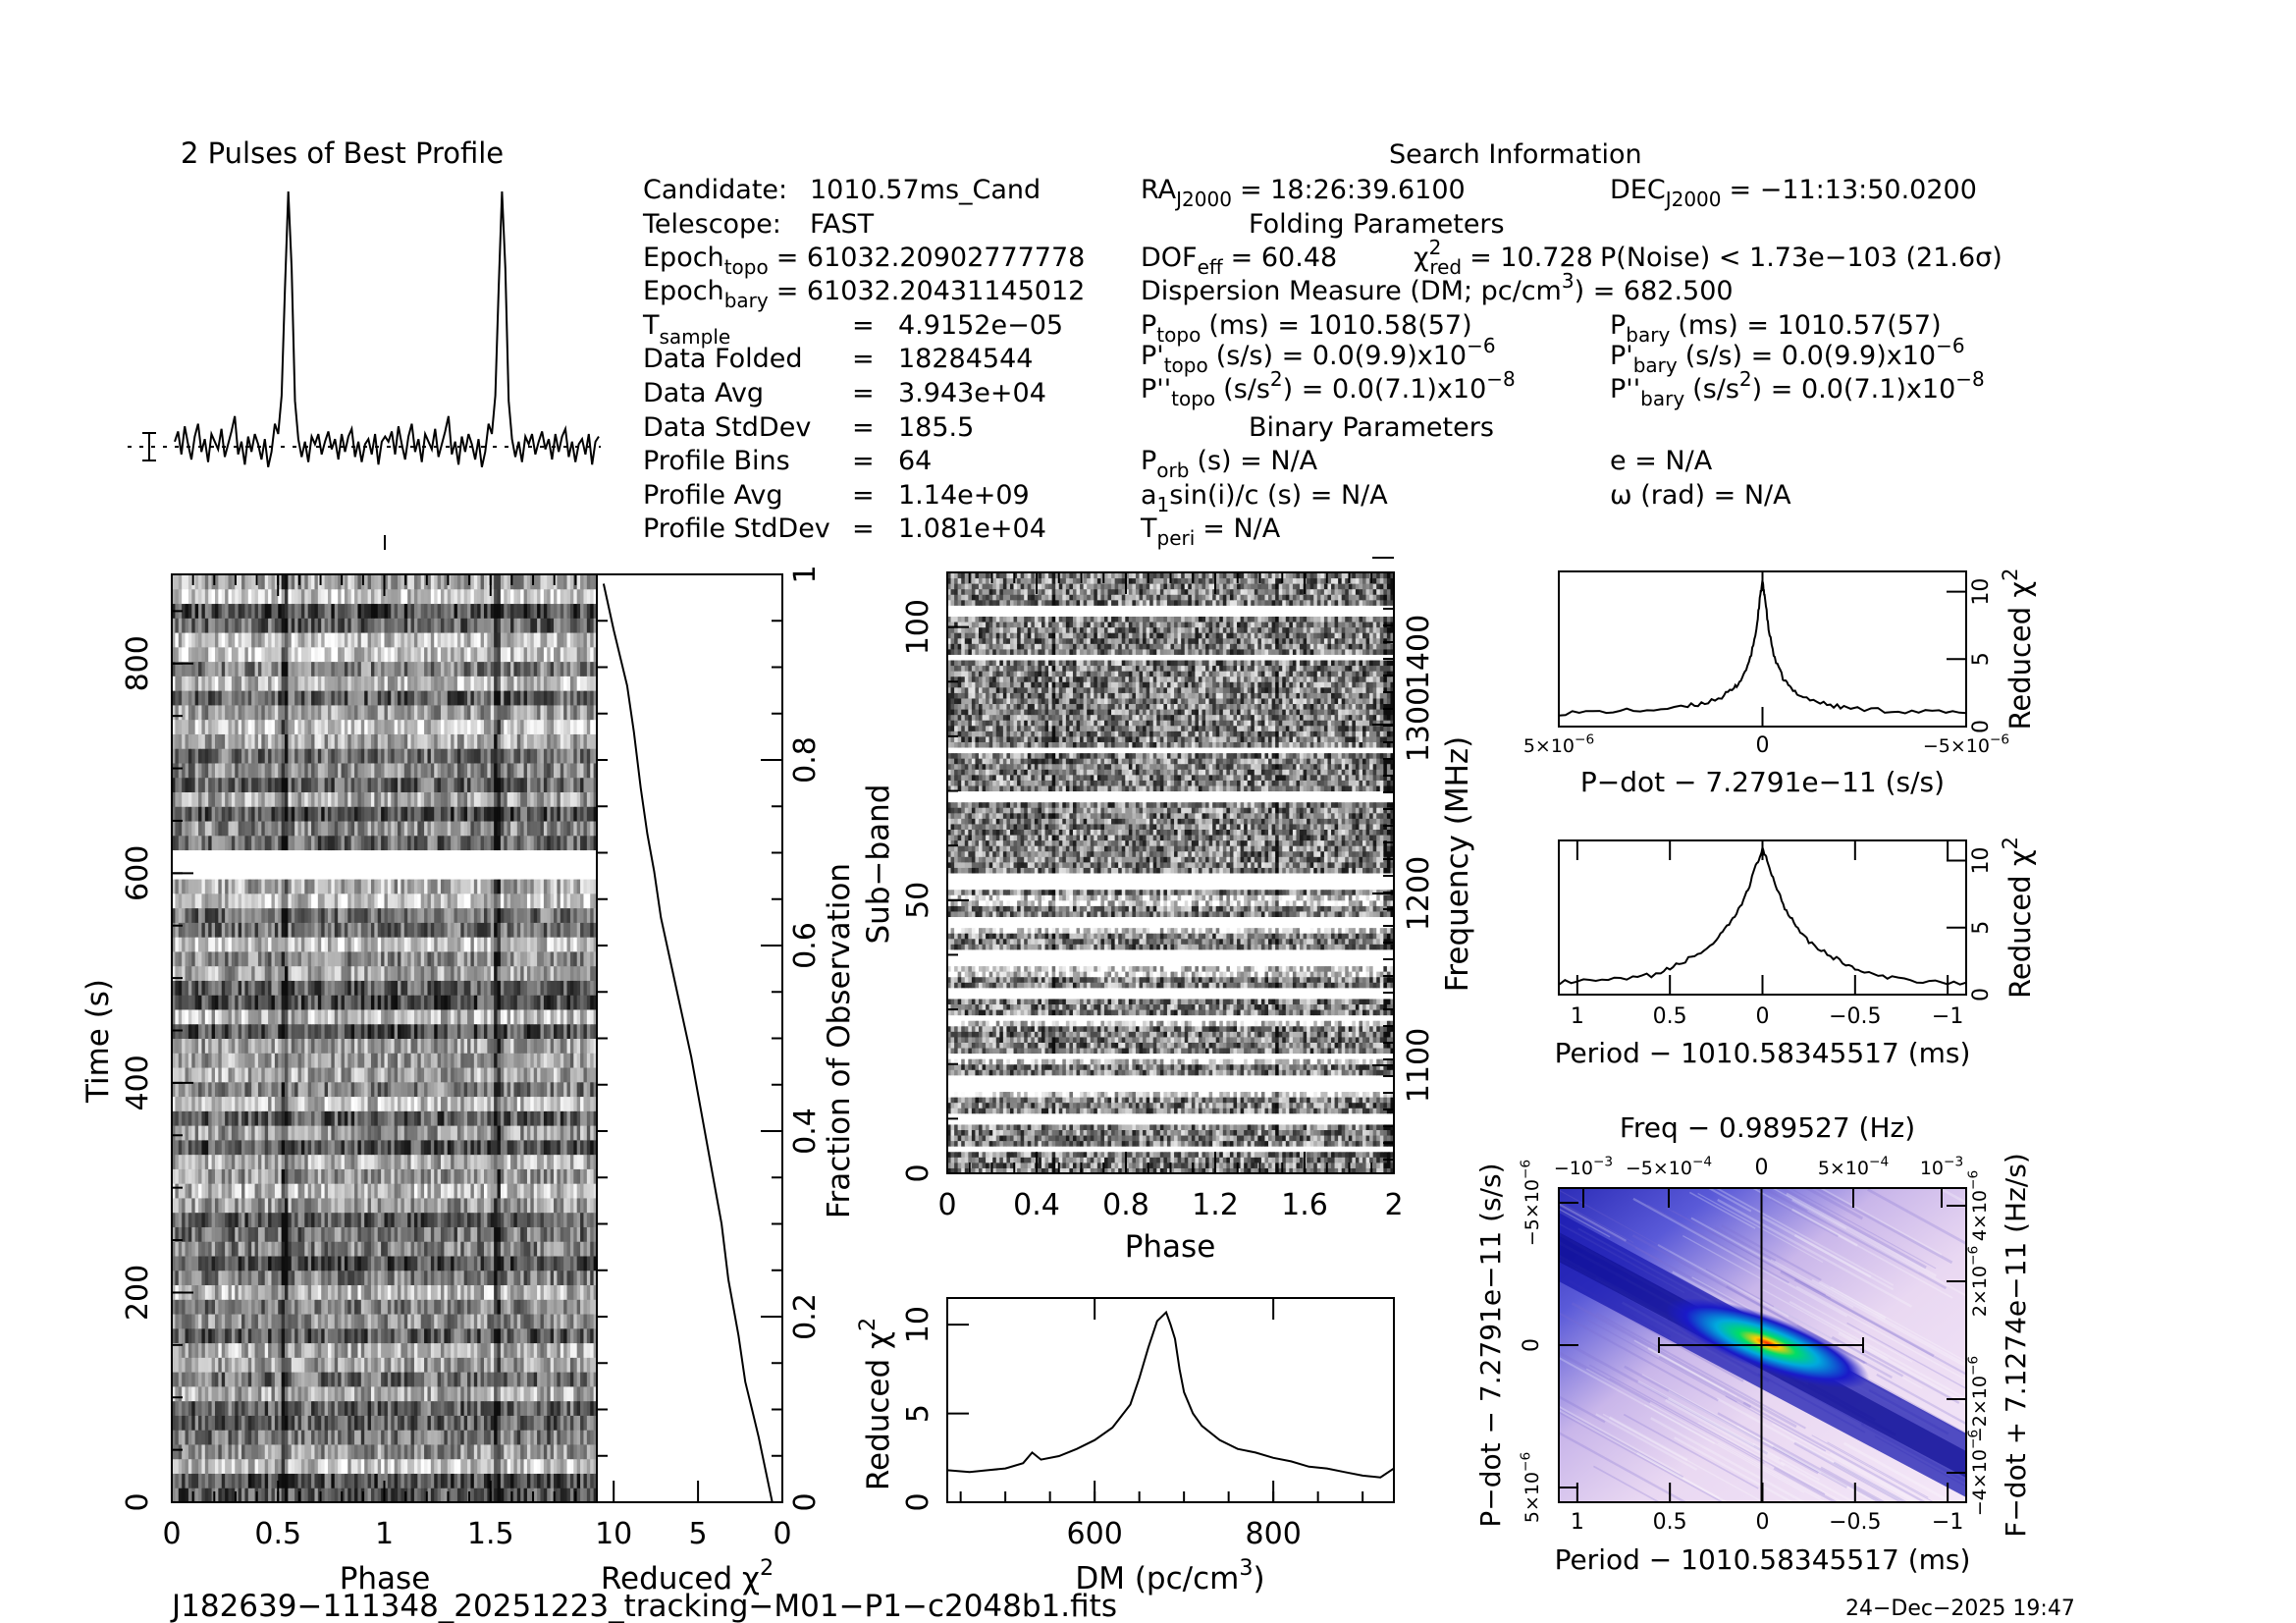 Image resolution: width=2296 pixels, height=1623 pixels. What do you see at coordinates (864, 325) in the screenshot?
I see `tsample-eq: =` at bounding box center [864, 325].